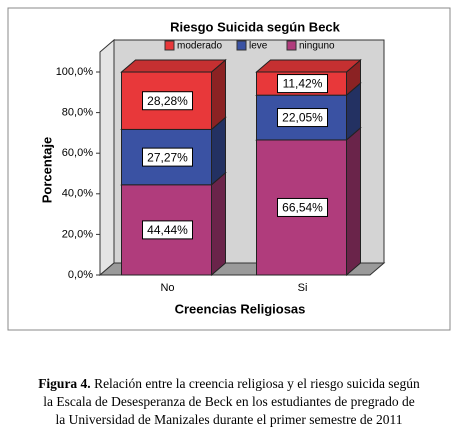 This screenshot has width=458, height=437. I want to click on value-label: 44,44%, so click(167, 230).